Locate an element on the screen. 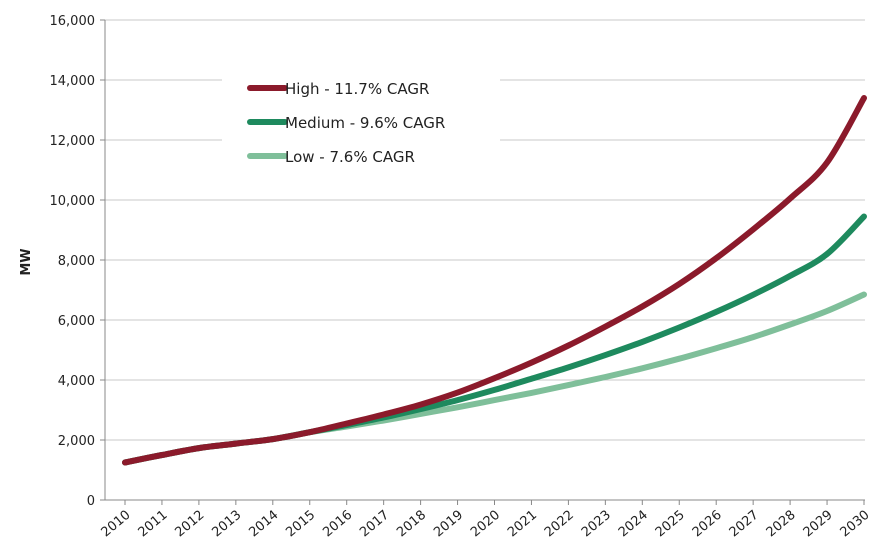  y-tick-label: 10,000 is located at coordinates (73, 201).